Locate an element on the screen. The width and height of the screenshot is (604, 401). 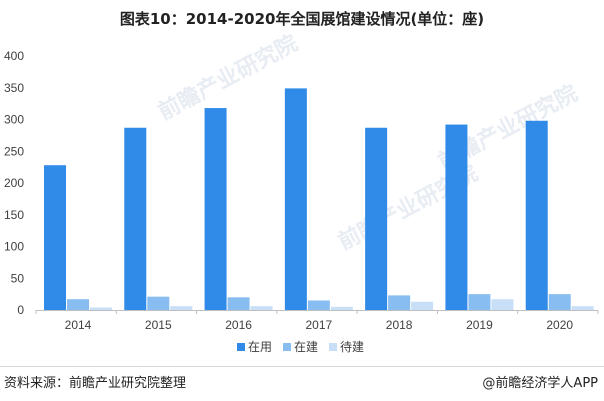
legend-label: 待建 is located at coordinates (352, 347).